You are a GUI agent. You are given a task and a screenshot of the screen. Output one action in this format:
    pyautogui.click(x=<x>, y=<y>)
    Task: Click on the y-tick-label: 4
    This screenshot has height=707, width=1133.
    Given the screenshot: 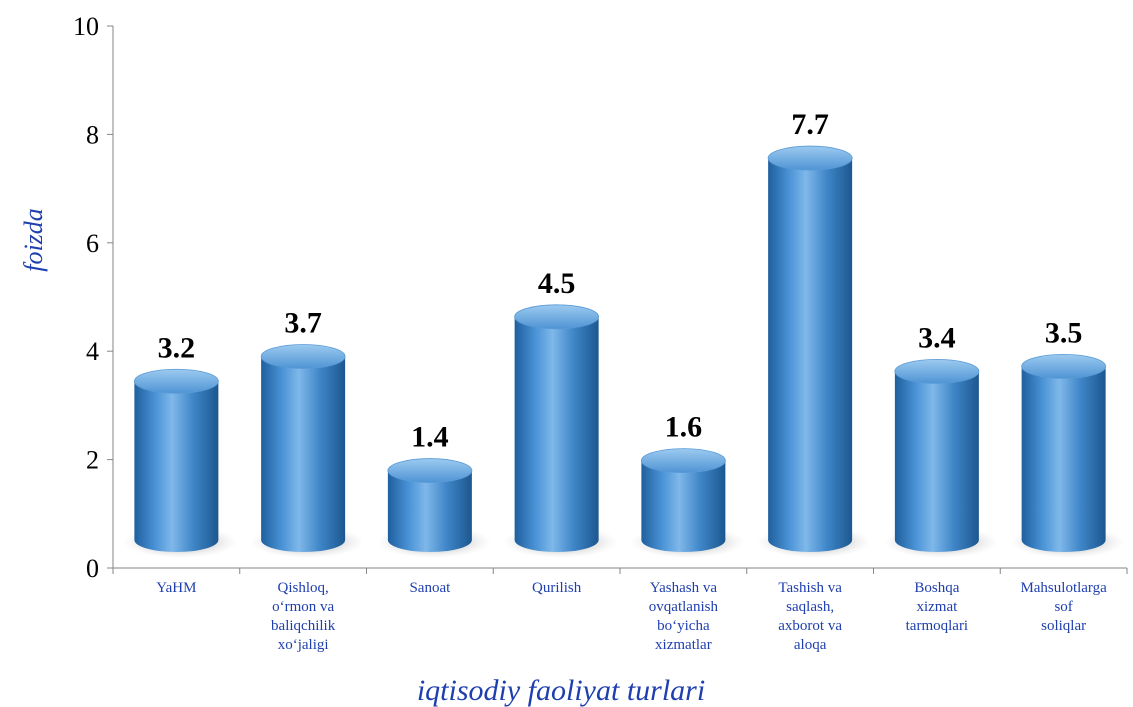 What is the action you would take?
    pyautogui.click(x=92, y=351)
    